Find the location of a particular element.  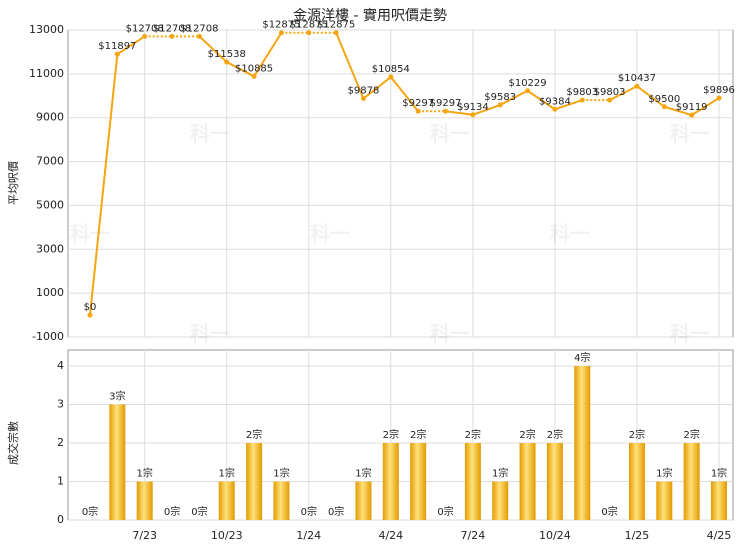

data-label: $9500 is located at coordinates (664, 99).